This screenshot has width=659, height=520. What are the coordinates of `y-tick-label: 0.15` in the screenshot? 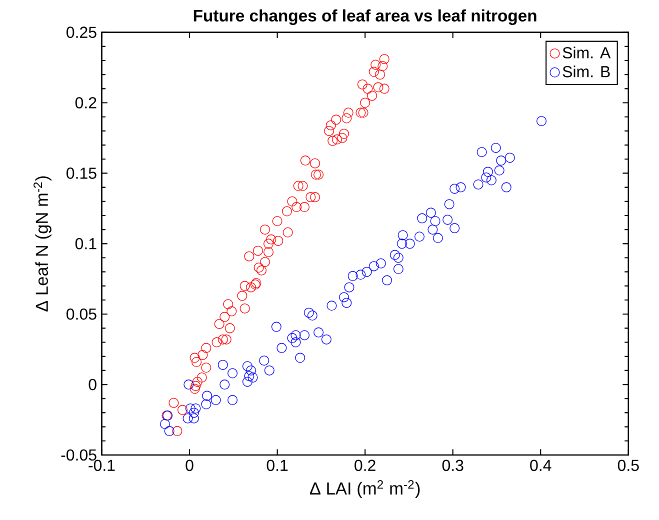 It's located at (81, 173).